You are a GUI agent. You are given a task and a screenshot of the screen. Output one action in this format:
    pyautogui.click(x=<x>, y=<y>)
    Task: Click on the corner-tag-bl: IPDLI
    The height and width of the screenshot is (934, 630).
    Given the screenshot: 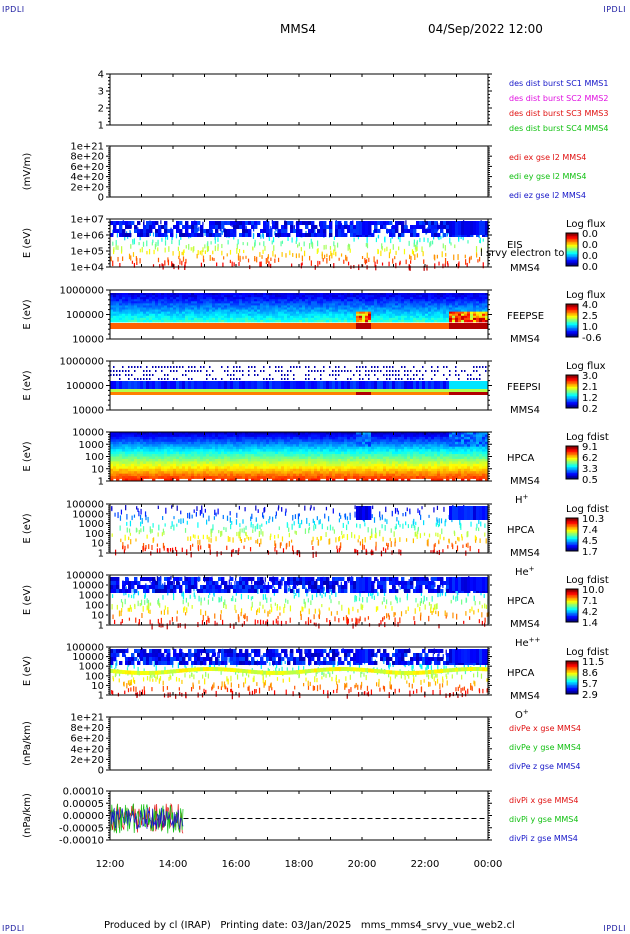 What is the action you would take?
    pyautogui.click(x=13, y=928)
    